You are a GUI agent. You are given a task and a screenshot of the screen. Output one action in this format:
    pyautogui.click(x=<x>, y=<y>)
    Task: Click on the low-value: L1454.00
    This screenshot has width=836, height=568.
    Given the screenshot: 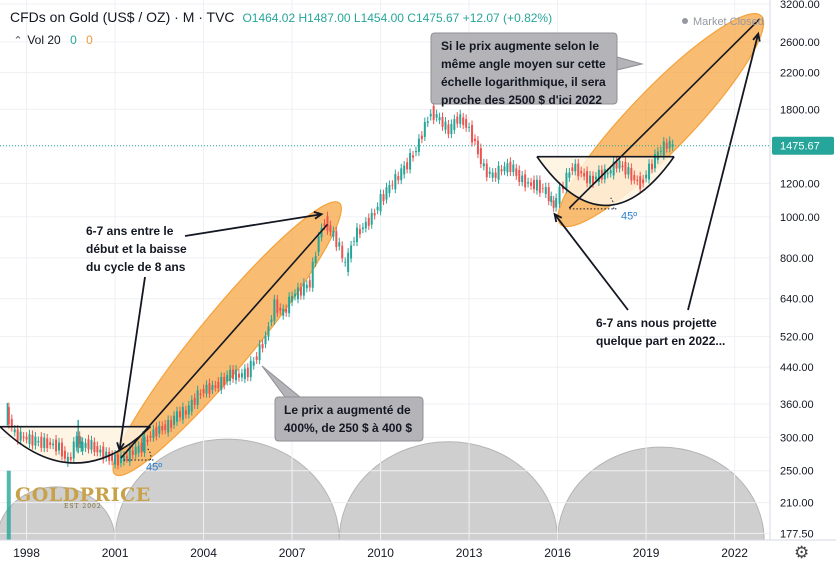 What is the action you would take?
    pyautogui.click(x=378, y=18)
    